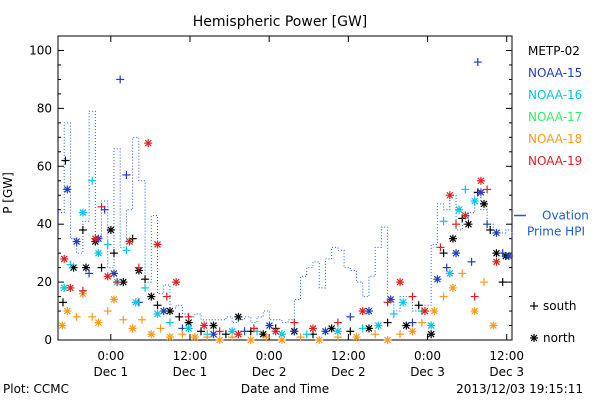  What do you see at coordinates (44, 282) in the screenshot?
I see `y-tick-label: 20` at bounding box center [44, 282].